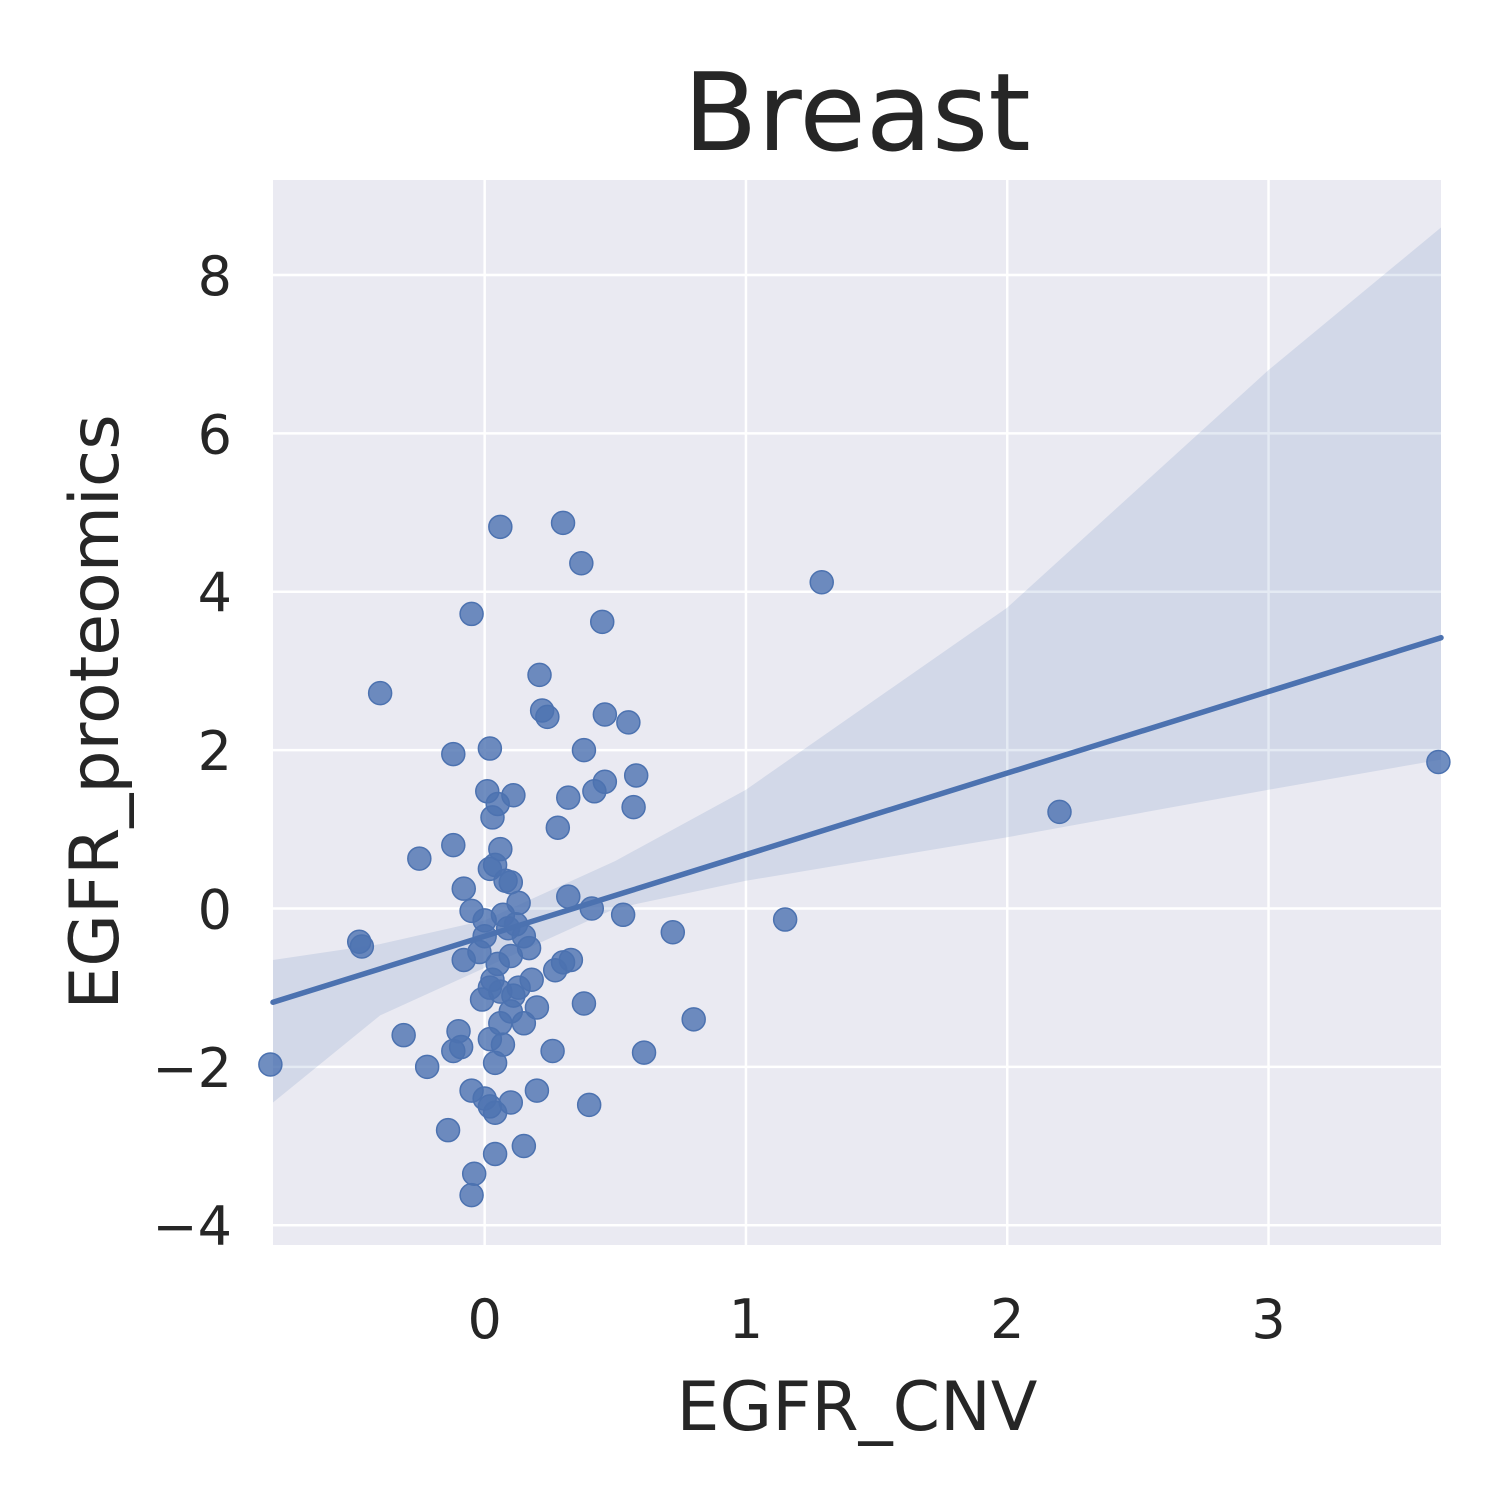  What do you see at coordinates (746, 1319) in the screenshot?
I see `x-tick-label: 1` at bounding box center [746, 1319].